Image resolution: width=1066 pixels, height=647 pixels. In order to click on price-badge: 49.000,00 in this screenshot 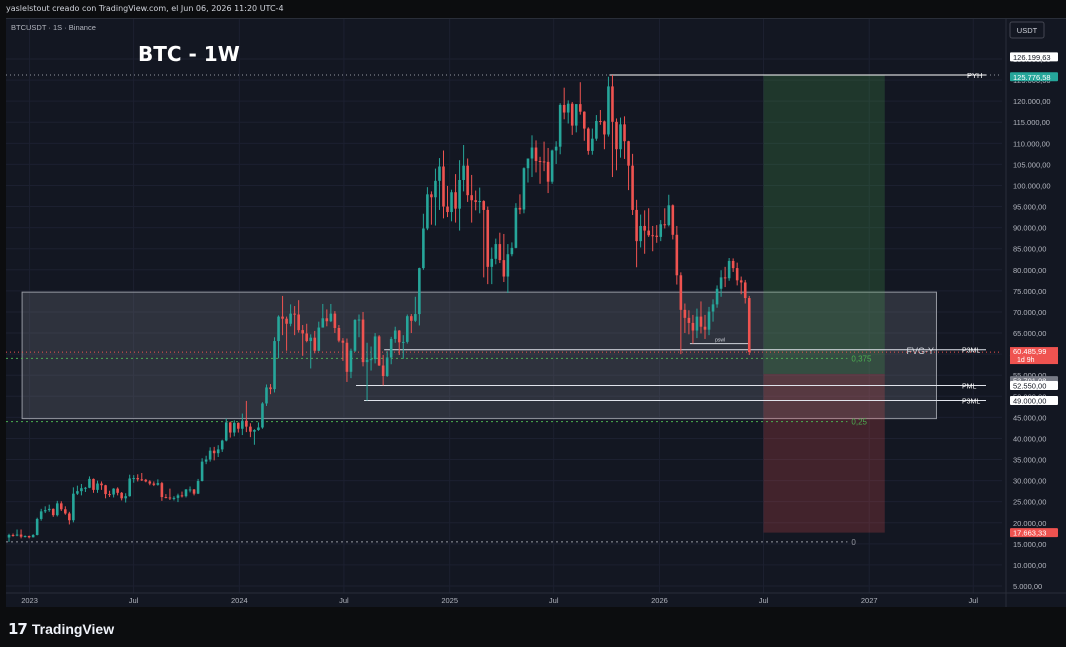, I will do `click(1034, 400)`.